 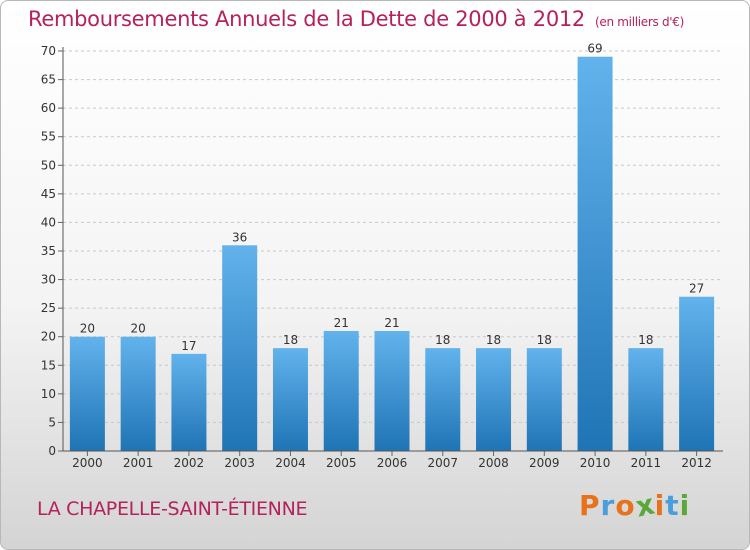 I want to click on x-tick-label: 2007, so click(x=442, y=463).